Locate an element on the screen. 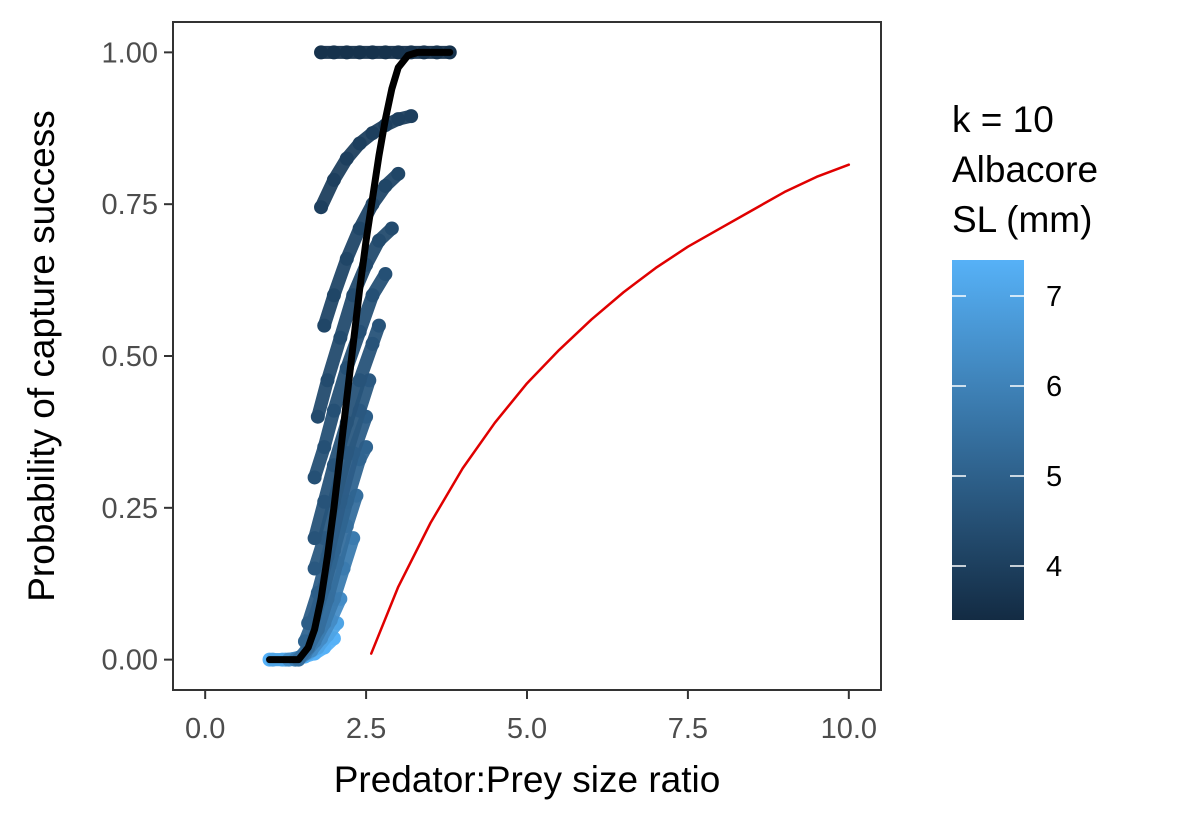 This screenshot has width=1181, height=826. colorbar-ticks: 4 5 6 7 is located at coordinates (1007, 432).